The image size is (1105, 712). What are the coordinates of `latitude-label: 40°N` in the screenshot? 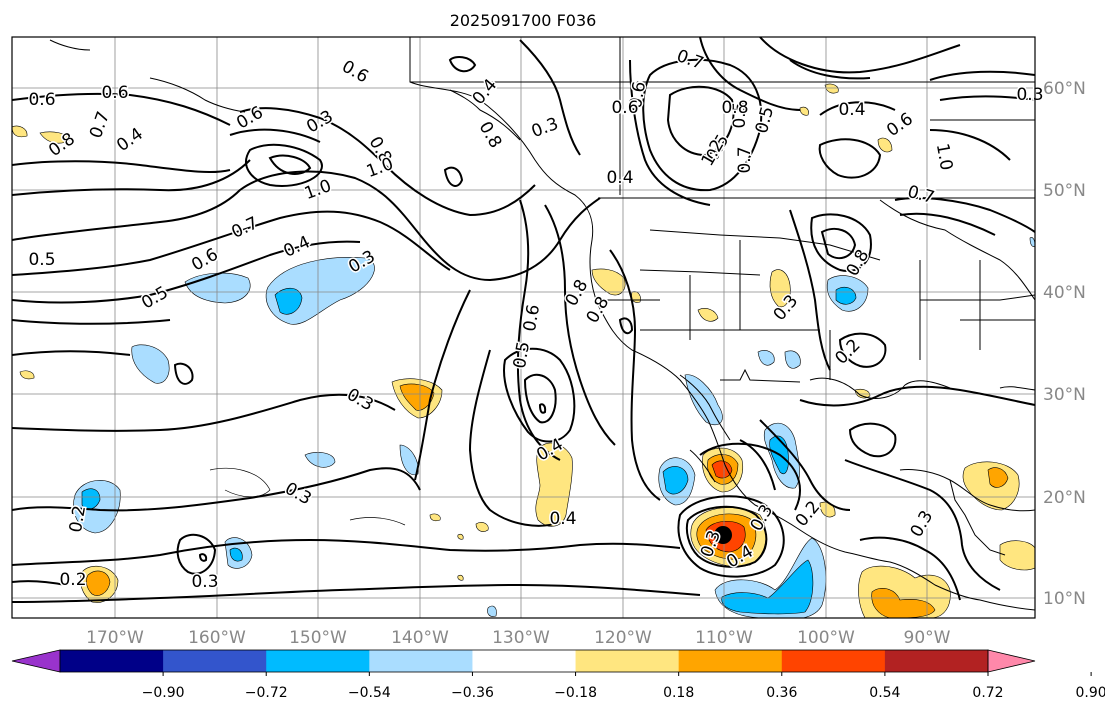 It's located at (1064, 293).